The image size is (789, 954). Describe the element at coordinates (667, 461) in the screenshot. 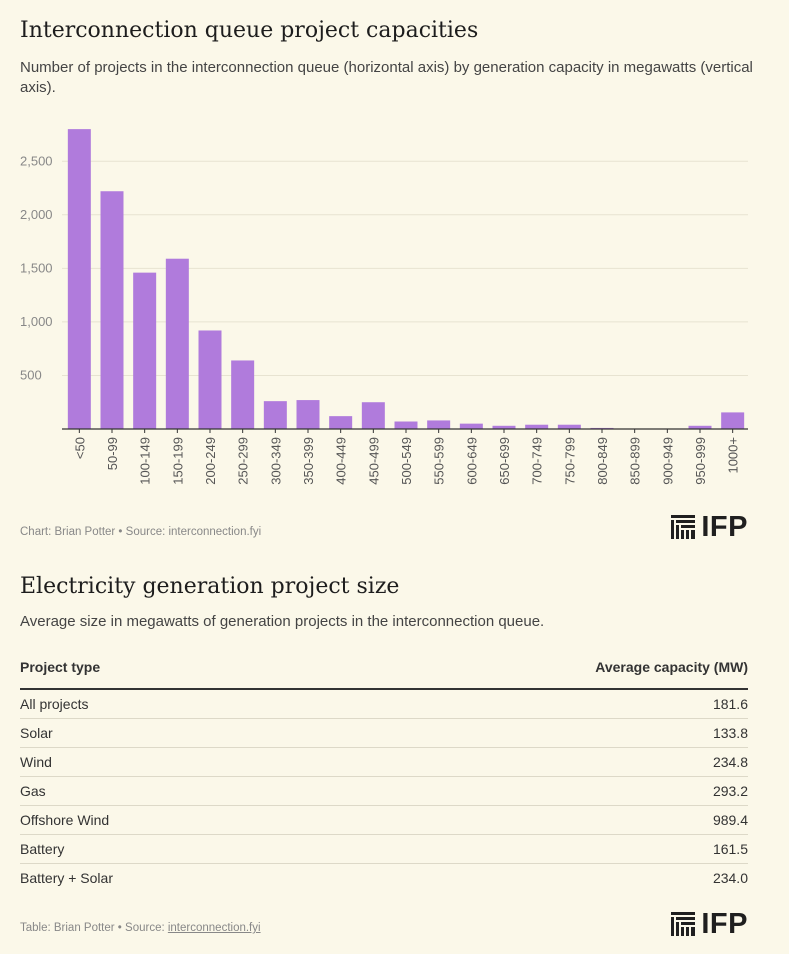

I see `x-tick-label: 900-949` at that location.